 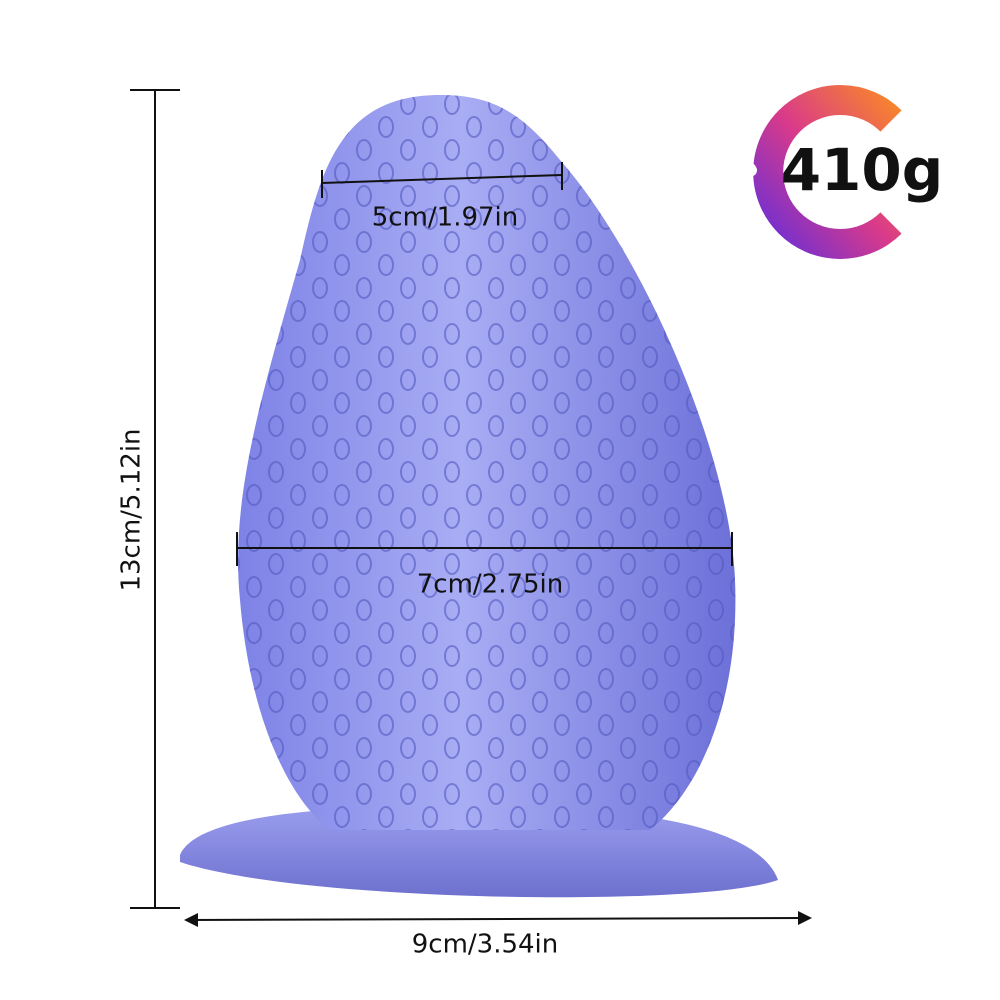 What do you see at coordinates (490, 585) in the screenshot?
I see `middle-width-label: 7cm/2.75in` at bounding box center [490, 585].